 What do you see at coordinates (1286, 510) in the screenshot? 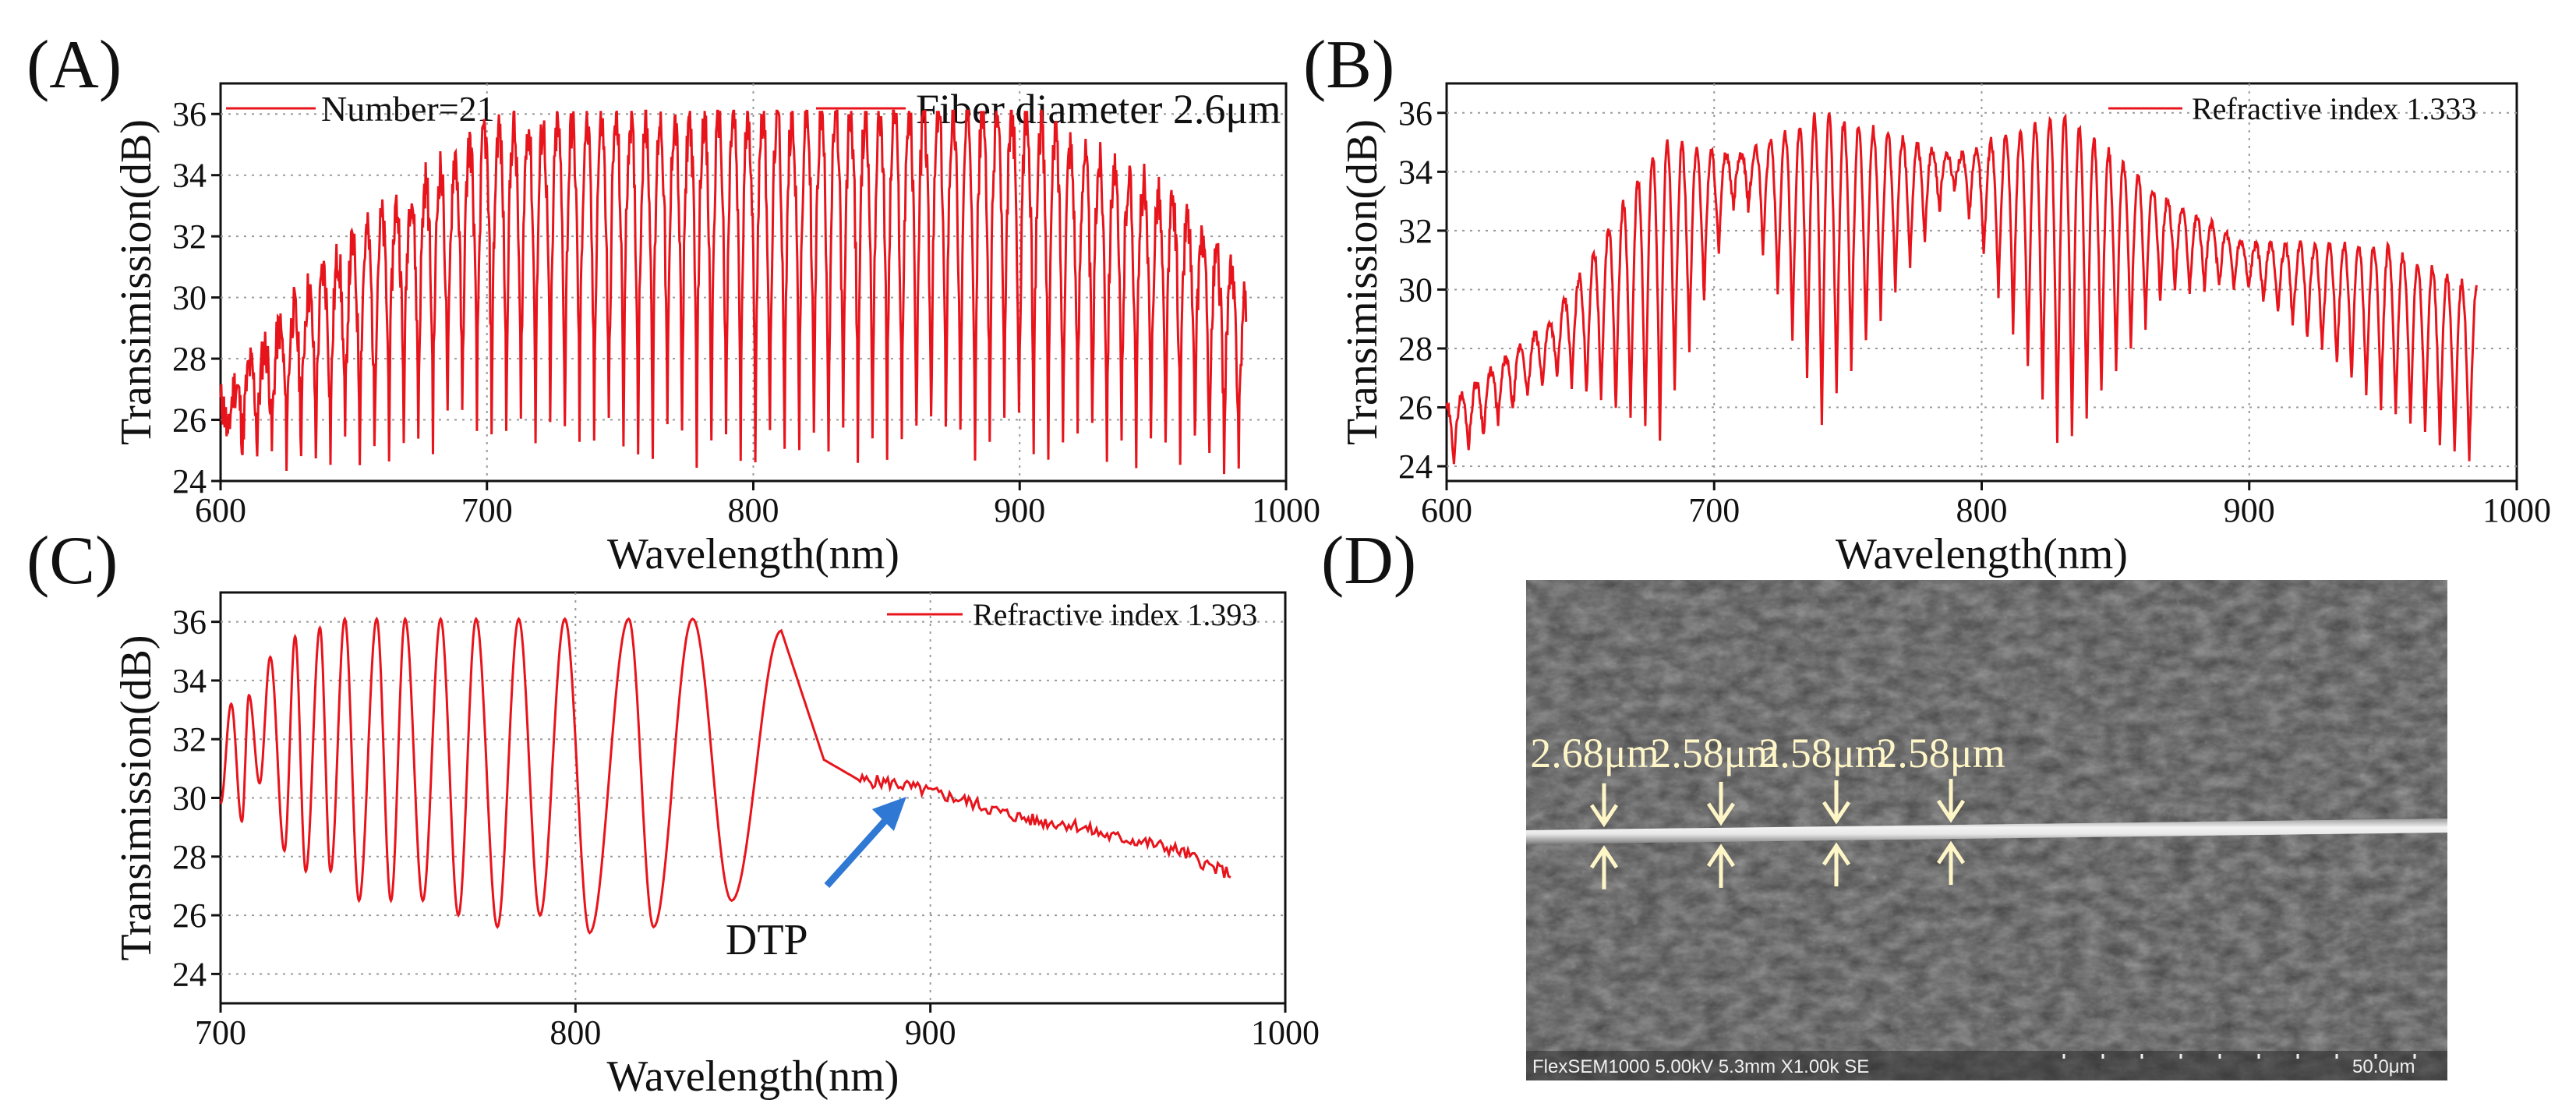
I see `chart-a-xtick-label: 1000` at bounding box center [1286, 510].